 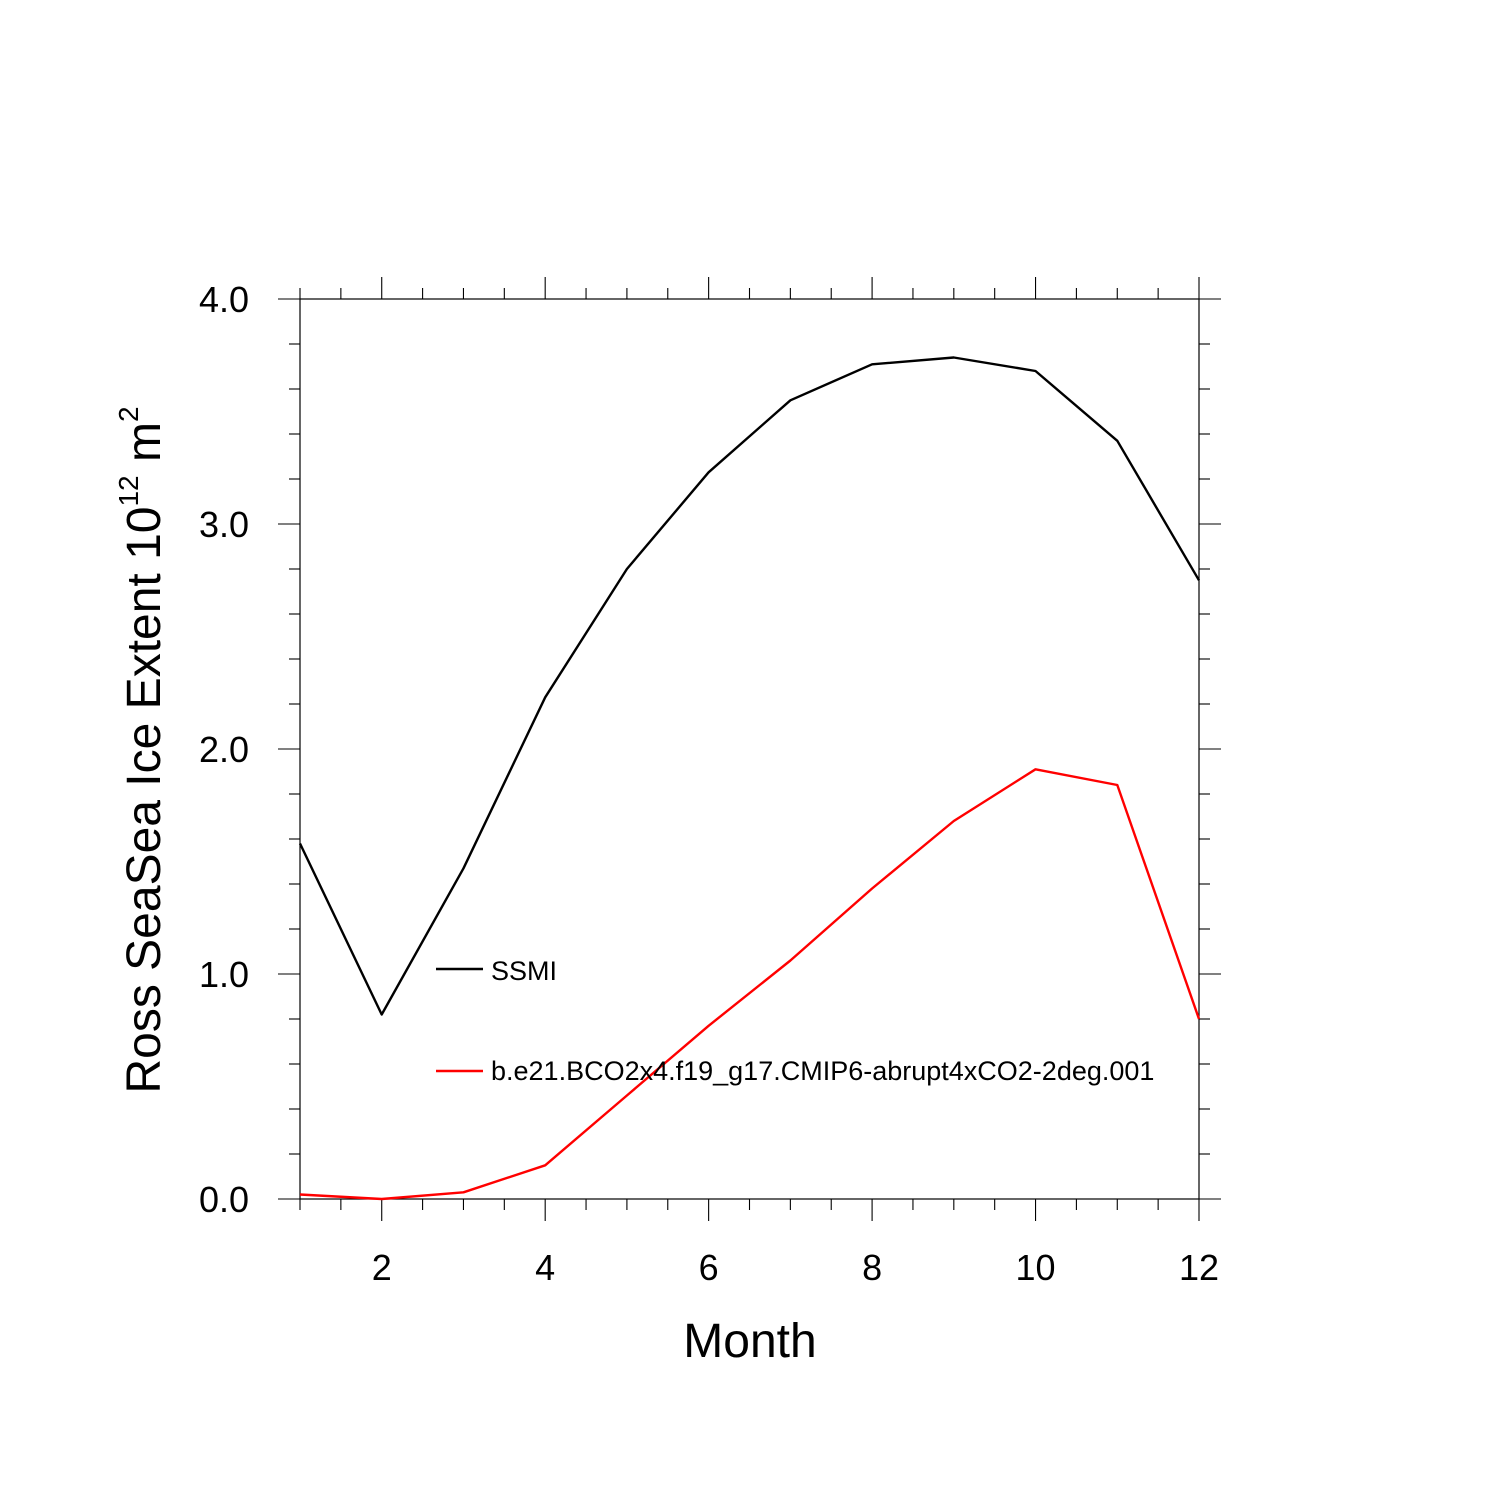 What do you see at coordinates (524, 971) in the screenshot?
I see `legend-label-ssmi: SSMI` at bounding box center [524, 971].